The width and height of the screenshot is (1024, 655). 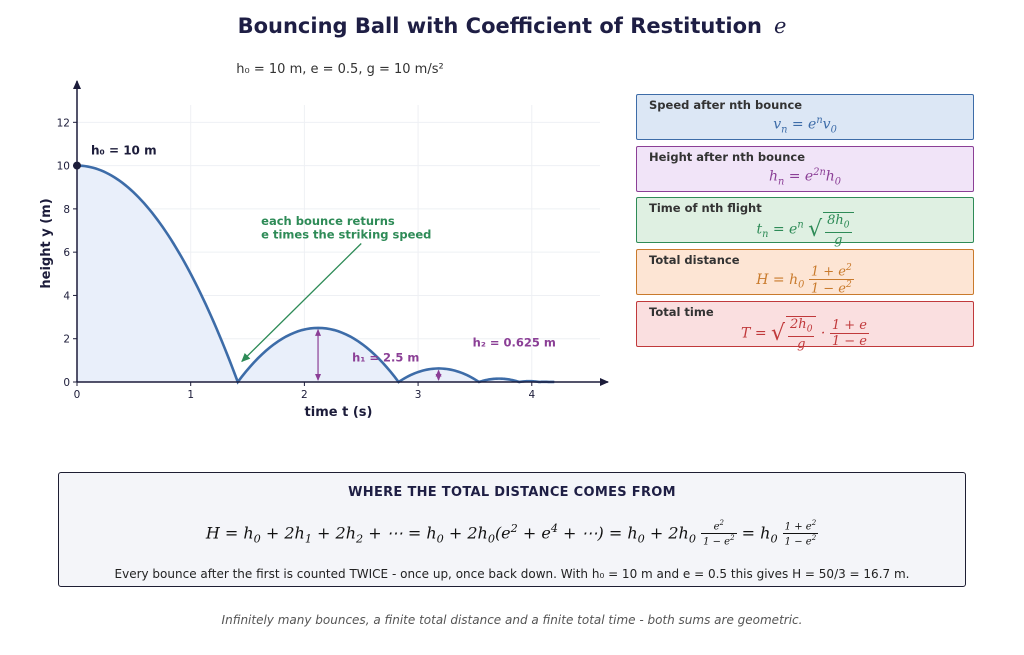 What do you see at coordinates (805, 229) in the screenshot?
I see `card-formula: tn = en √ 8h0 g` at bounding box center [805, 229].